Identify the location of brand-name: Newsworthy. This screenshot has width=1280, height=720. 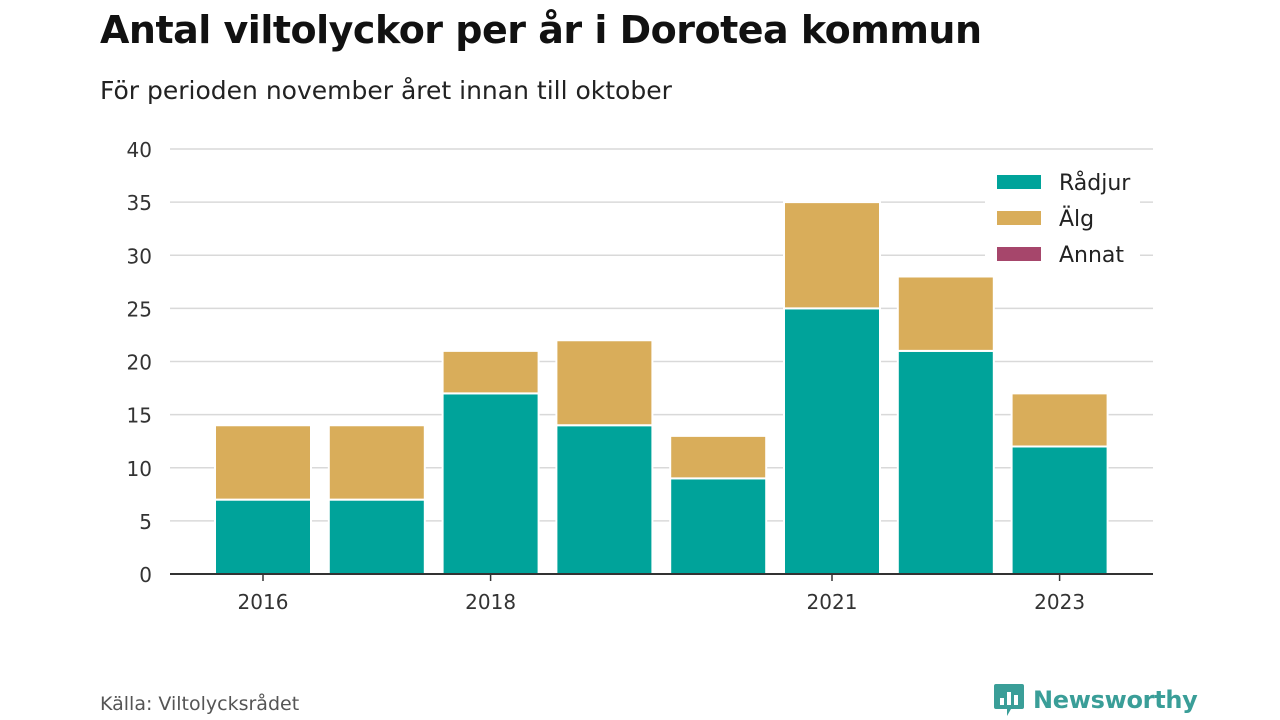
(1115, 700).